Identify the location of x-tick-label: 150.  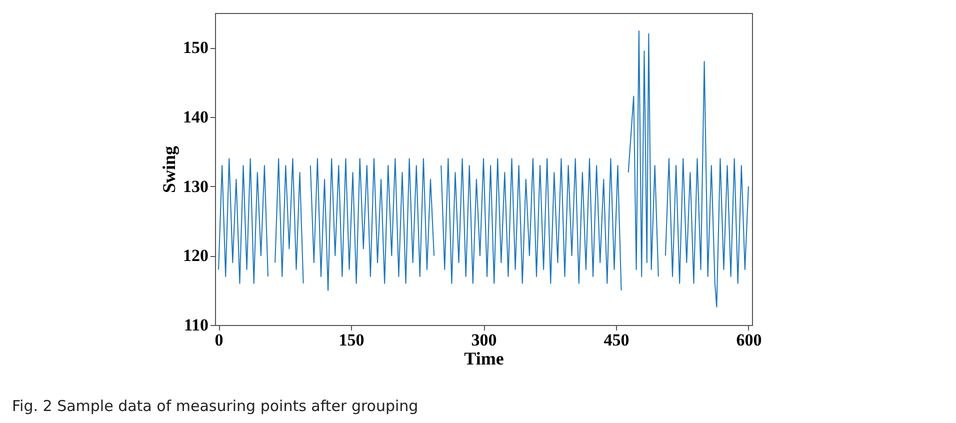
(351, 340).